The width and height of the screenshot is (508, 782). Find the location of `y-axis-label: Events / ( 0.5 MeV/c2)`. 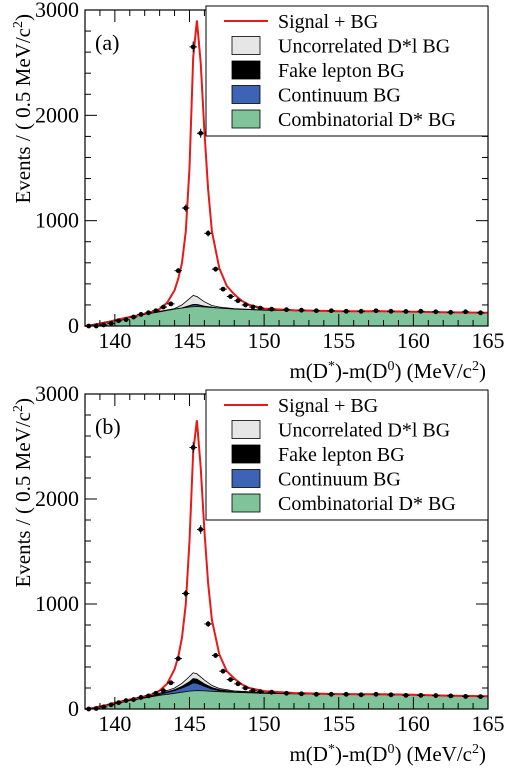

y-axis-label: Events / ( 0.5 MeV/c2) is located at coordinates (23, 109).